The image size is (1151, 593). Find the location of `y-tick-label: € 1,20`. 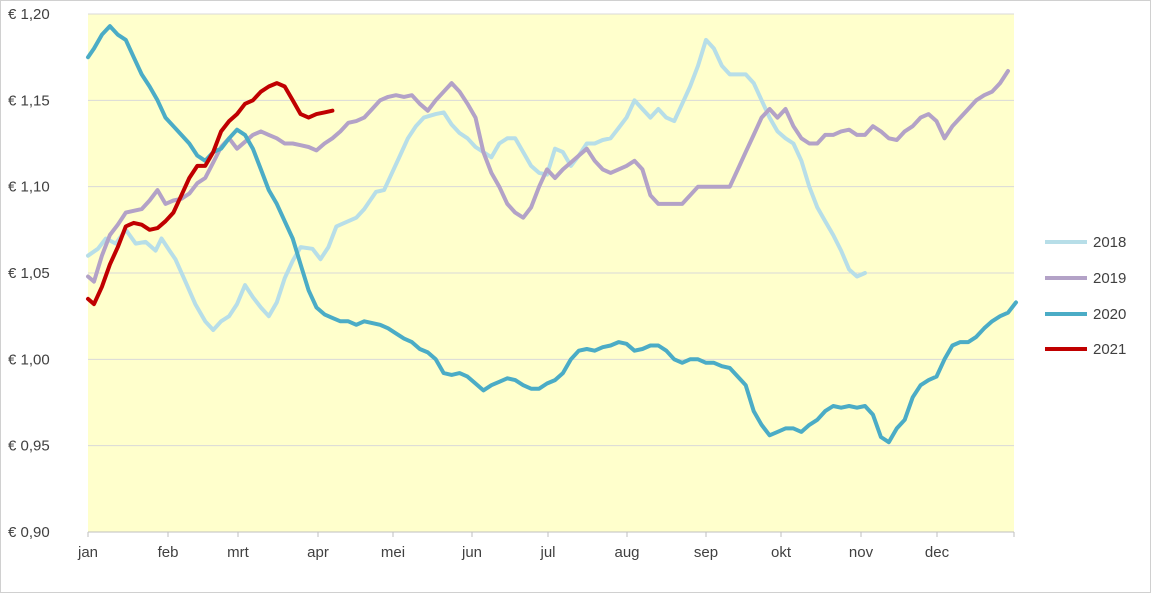

y-tick-label: € 1,20 is located at coordinates (29, 14).